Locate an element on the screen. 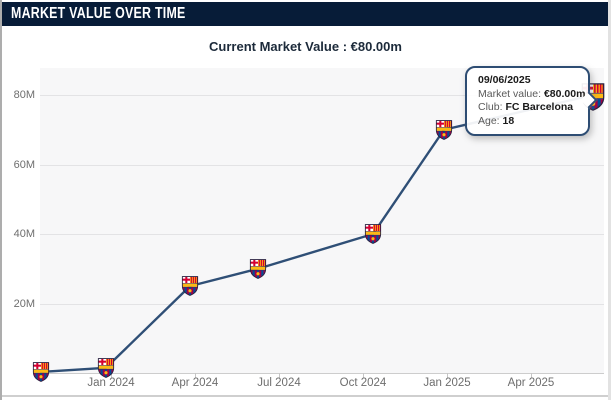  x-axis-label: Apr 2024 is located at coordinates (195, 383).